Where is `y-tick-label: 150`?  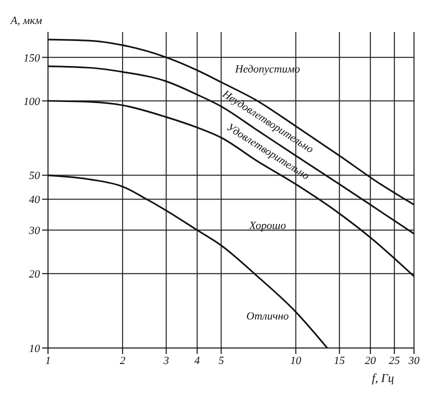
y-tick-label: 150 is located at coordinates (32, 58).